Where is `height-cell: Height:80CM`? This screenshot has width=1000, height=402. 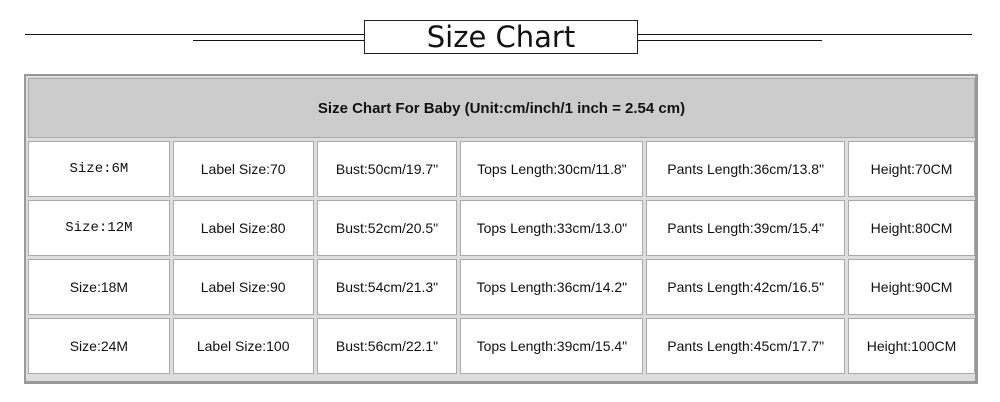 height-cell: Height:80CM is located at coordinates (911, 228).